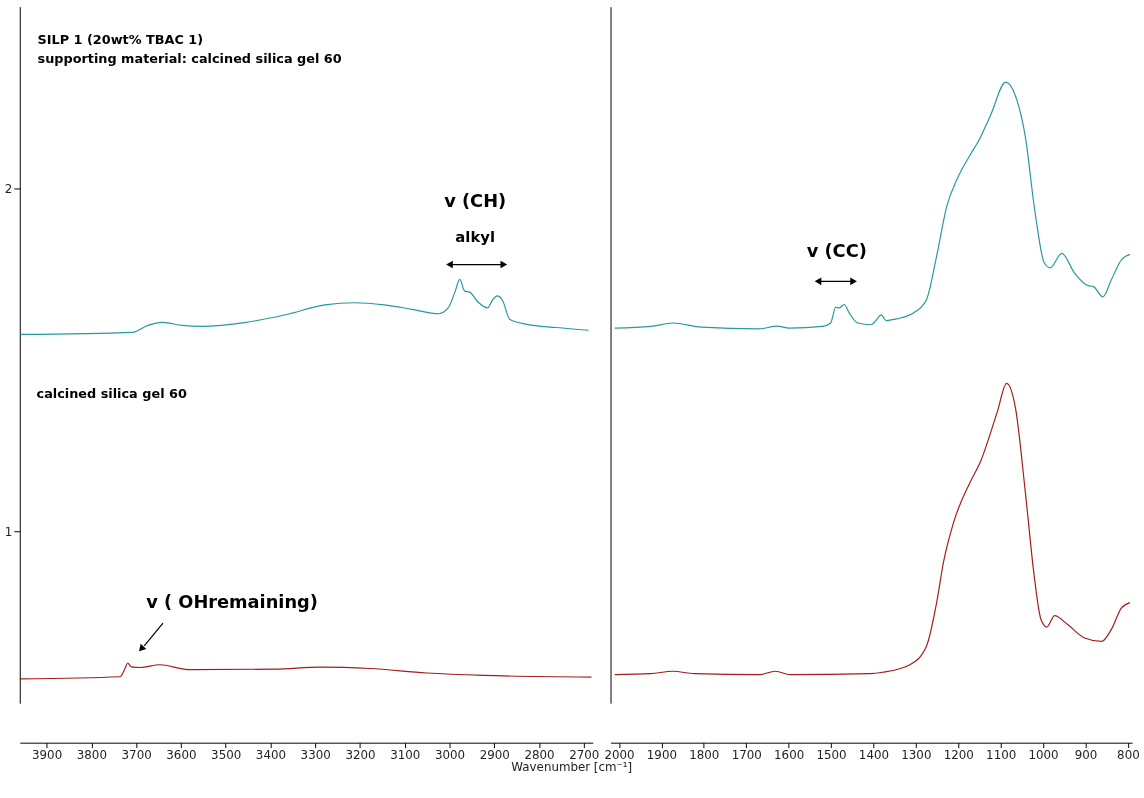 The height and width of the screenshot is (798, 1144). Describe the element at coordinates (405, 754) in the screenshot. I see `x-tick-label: 3100` at that location.